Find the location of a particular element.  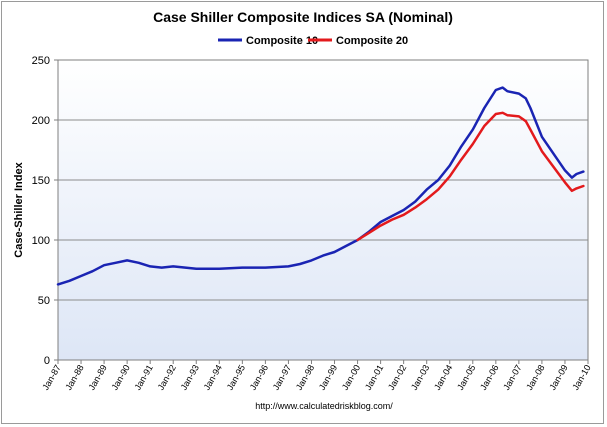

x-tick-label-Jan-00: Jan-00 is located at coordinates (351, 377).